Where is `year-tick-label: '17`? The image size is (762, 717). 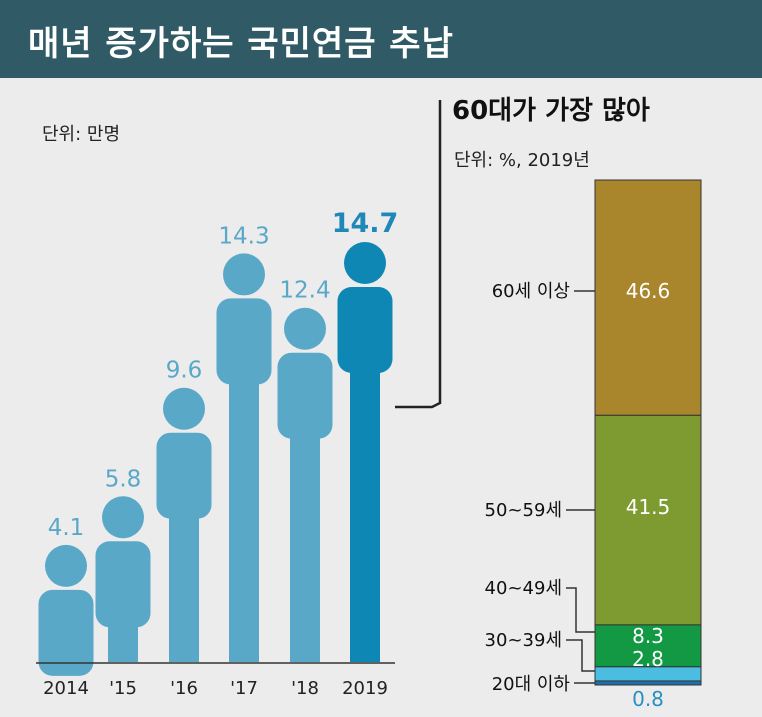 year-tick-label: '17 is located at coordinates (244, 688).